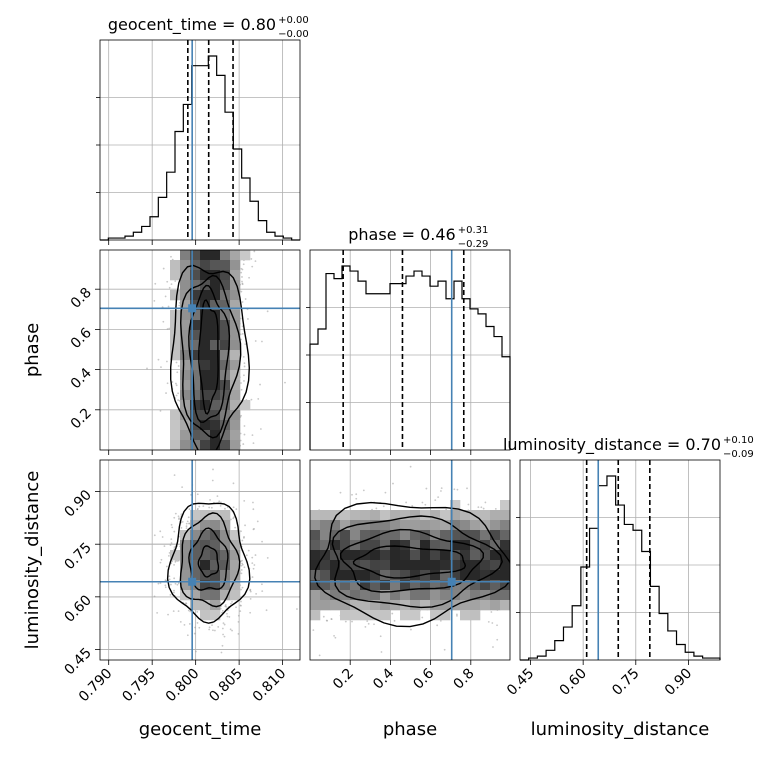  What do you see at coordinates (192, 25) in the screenshot?
I see `panel-title-geocent_time: geocent_time = 0.80` at bounding box center [192, 25].